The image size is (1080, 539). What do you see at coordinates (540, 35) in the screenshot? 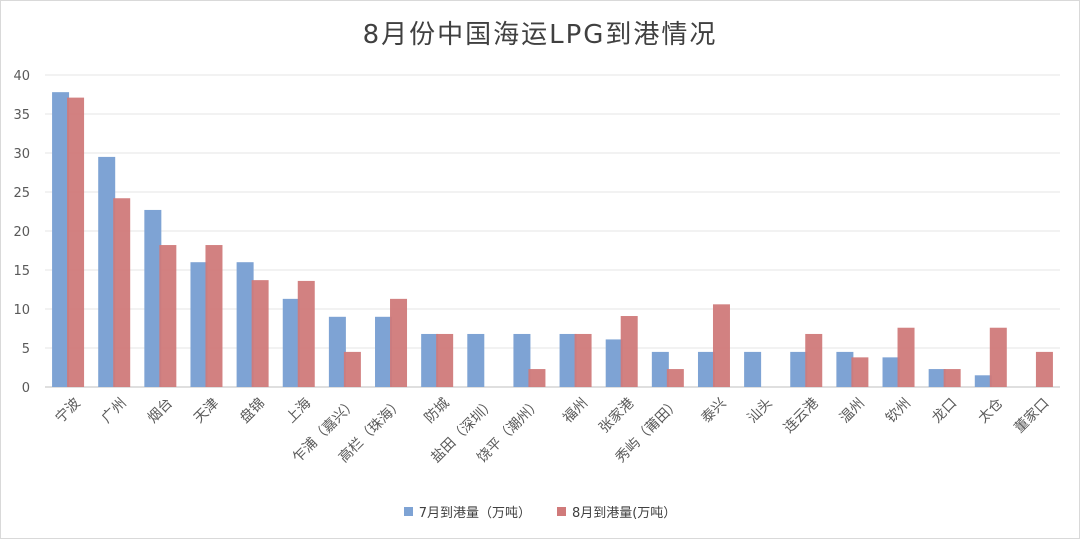
I see `chart-title: 8月份中国海运LPG到港情况` at bounding box center [540, 35].